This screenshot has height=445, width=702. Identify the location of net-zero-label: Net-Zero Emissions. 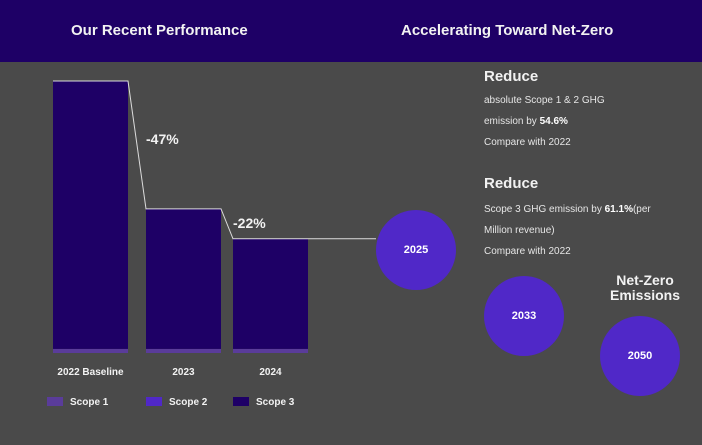
(645, 288).